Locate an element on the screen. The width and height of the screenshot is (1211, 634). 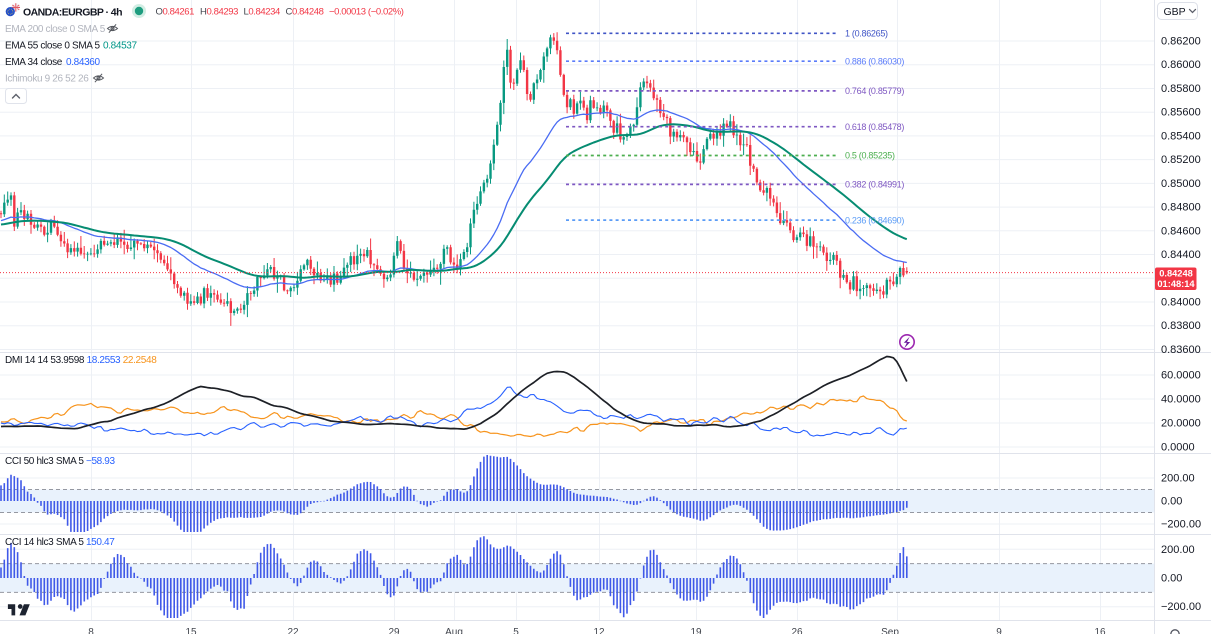
svg-text: 0.84360 is located at coordinates (83, 62).